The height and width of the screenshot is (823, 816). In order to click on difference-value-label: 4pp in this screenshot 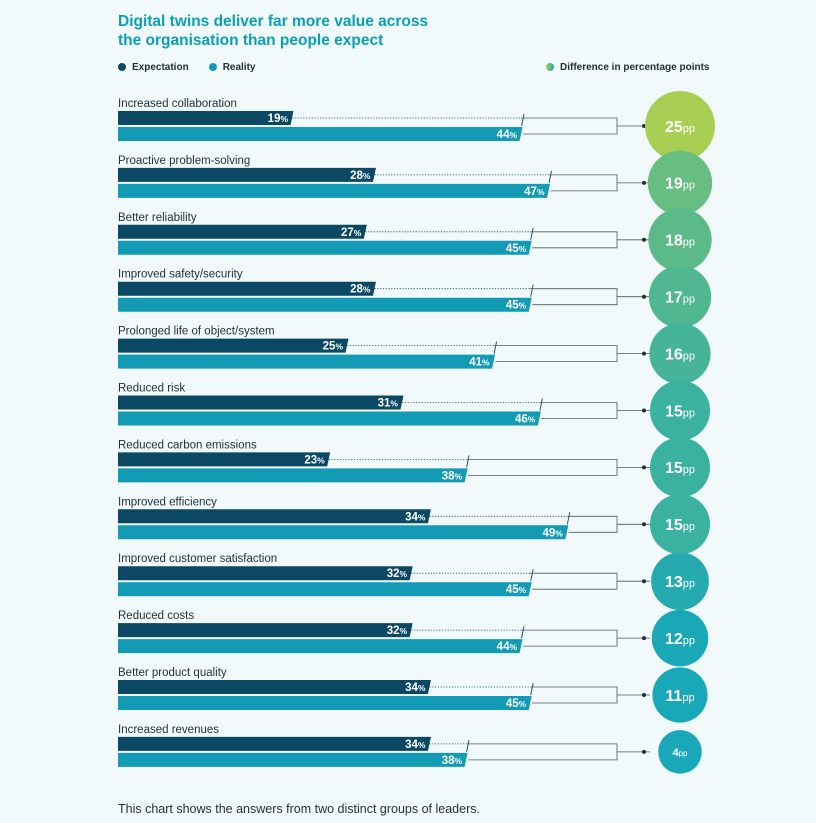, I will do `click(680, 753)`.